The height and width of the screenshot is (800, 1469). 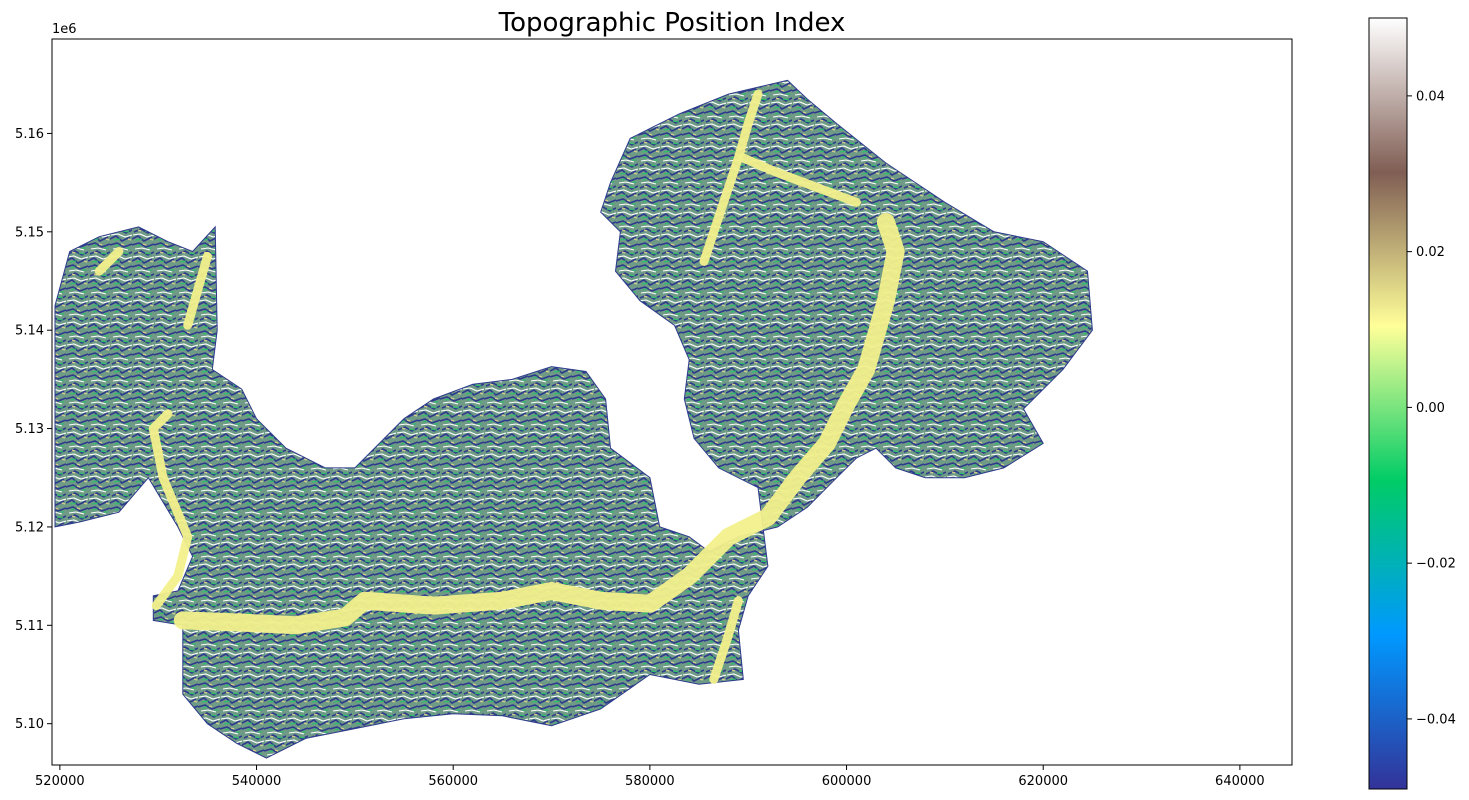 I want to click on x-tick-label: 560000, so click(x=453, y=781).